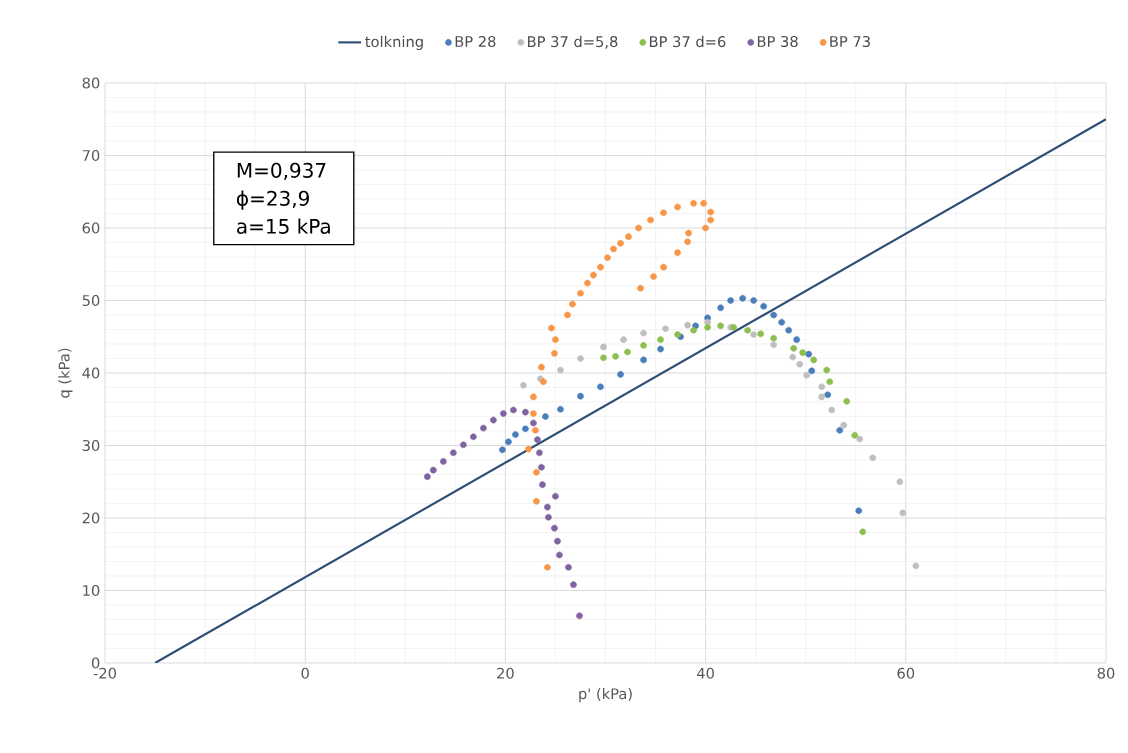 The image size is (1128, 753). Describe the element at coordinates (906, 673) in the screenshot. I see `x-tick-label: 60` at that location.